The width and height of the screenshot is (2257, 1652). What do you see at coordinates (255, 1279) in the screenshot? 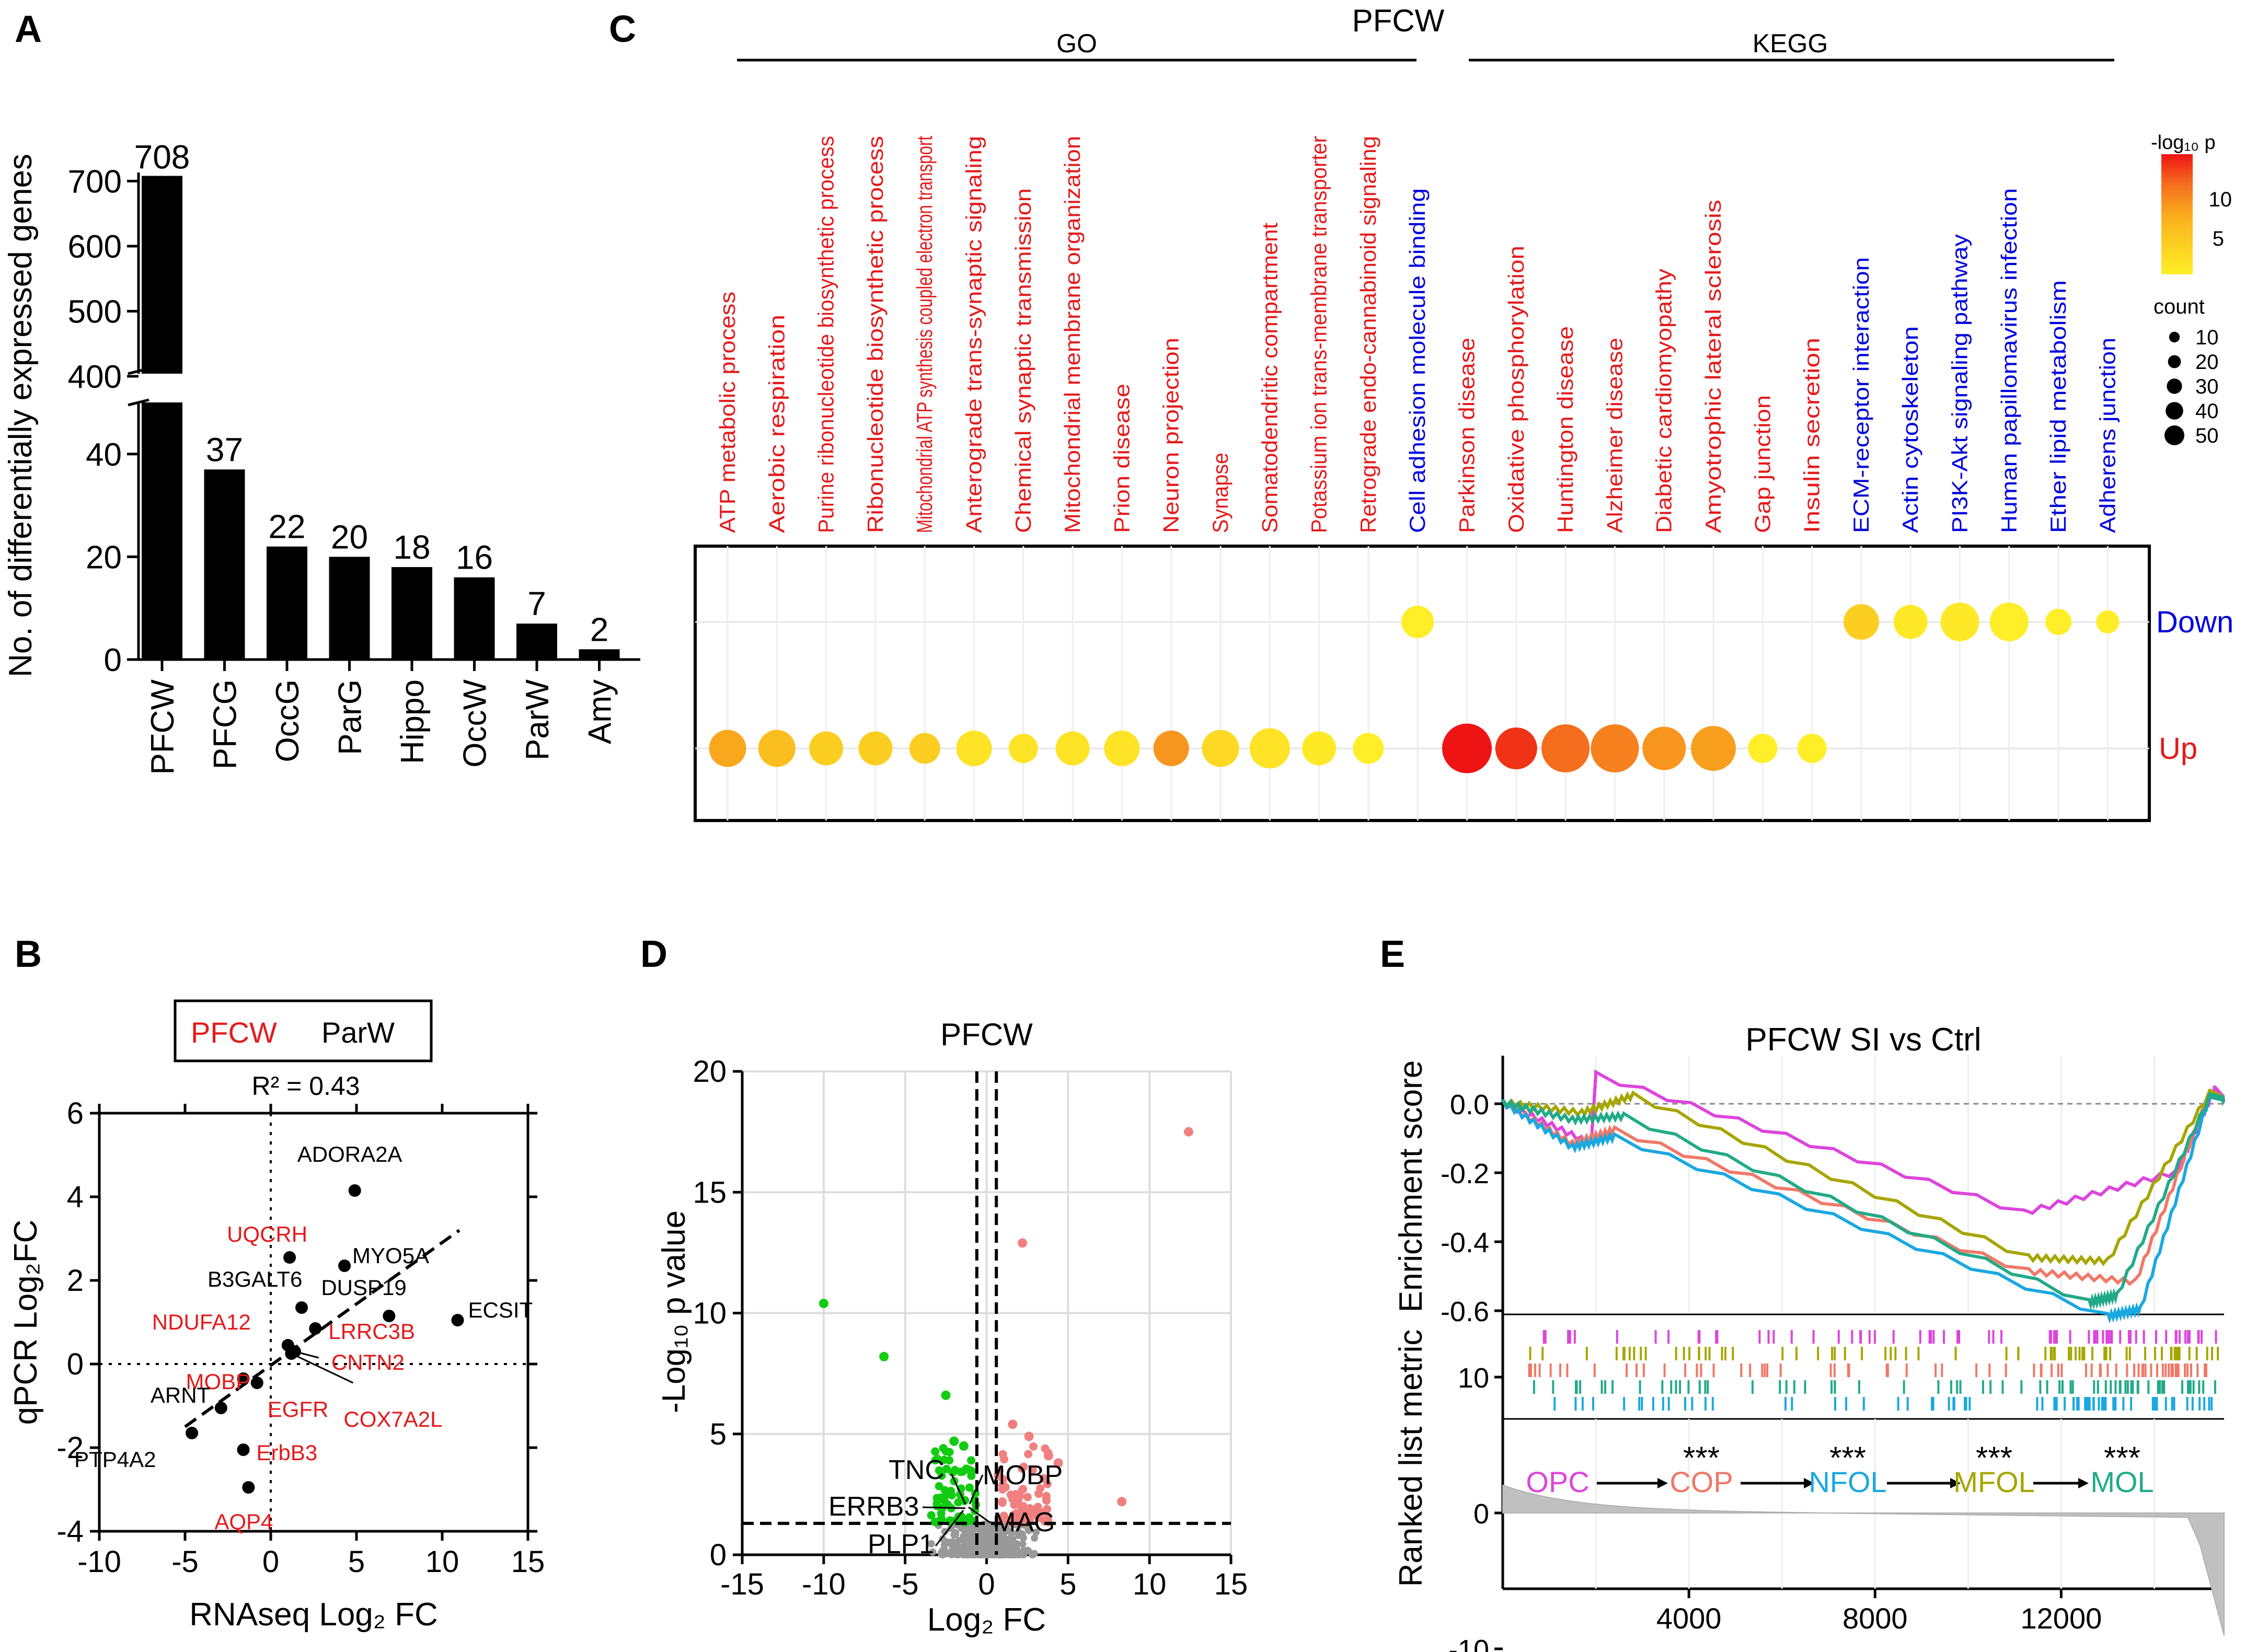
I see `point-label: B3GALT6` at bounding box center [255, 1279].